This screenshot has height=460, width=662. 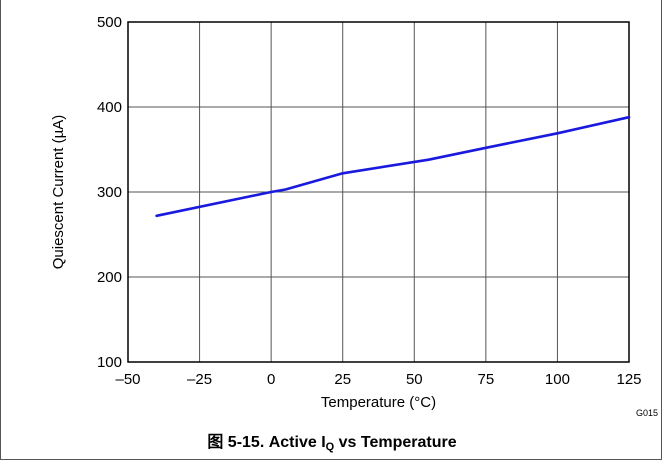 What do you see at coordinates (395, 442) in the screenshot?
I see `caption-suffix: vs Temperature` at bounding box center [395, 442].